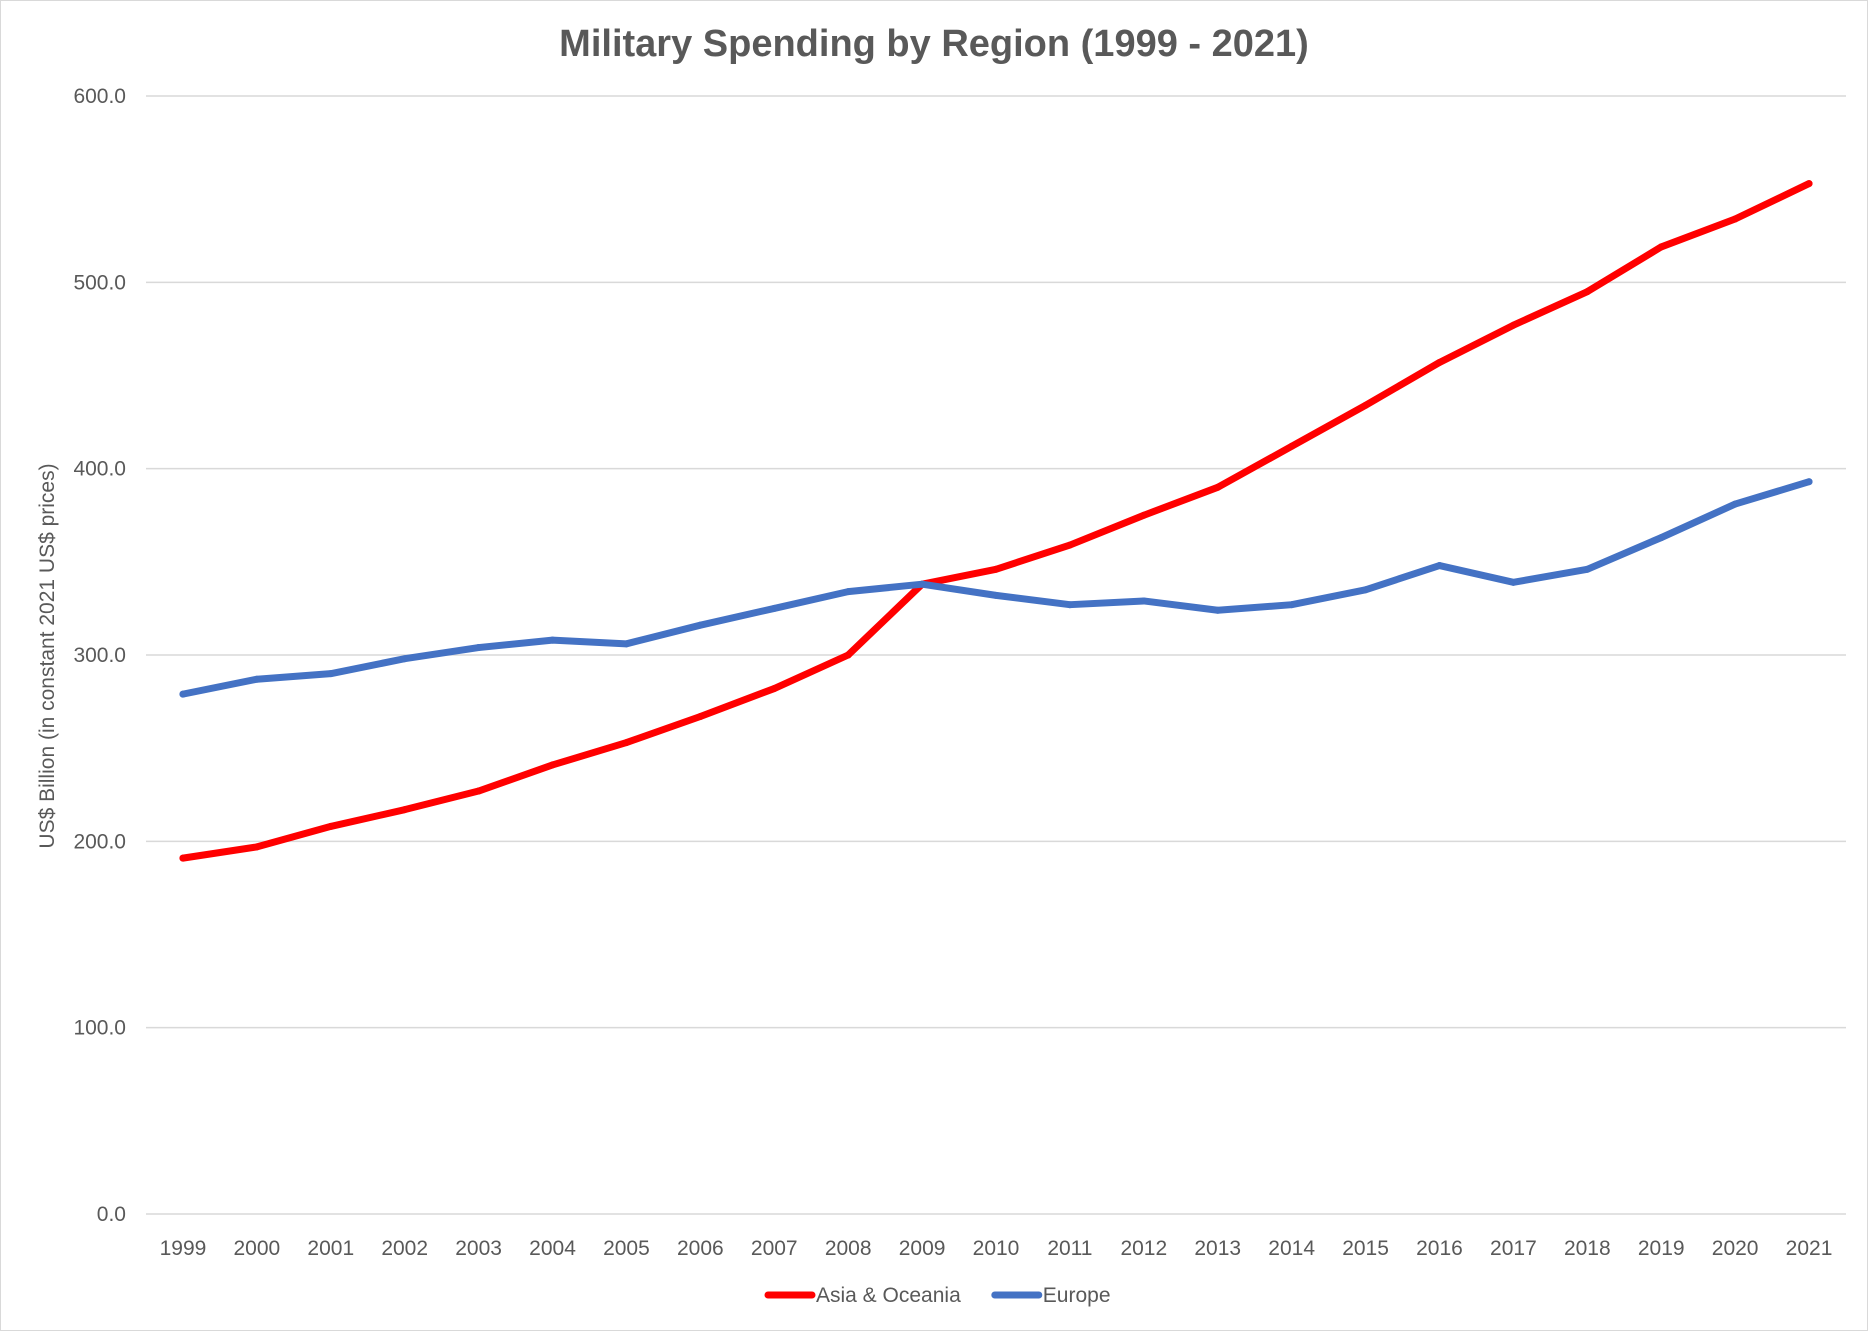 The height and width of the screenshot is (1331, 1868). Describe the element at coordinates (257, 1248) in the screenshot. I see `x-tick-label: 2000` at that location.